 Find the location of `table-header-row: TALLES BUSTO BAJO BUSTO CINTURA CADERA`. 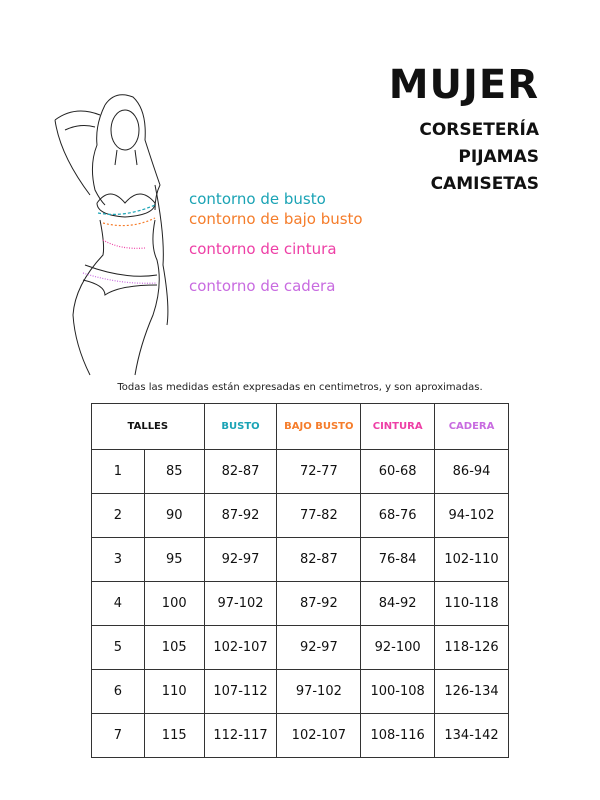

table-header-row: TALLES BUSTO BAJO BUSTO CINTURA CADERA is located at coordinates (300, 426).